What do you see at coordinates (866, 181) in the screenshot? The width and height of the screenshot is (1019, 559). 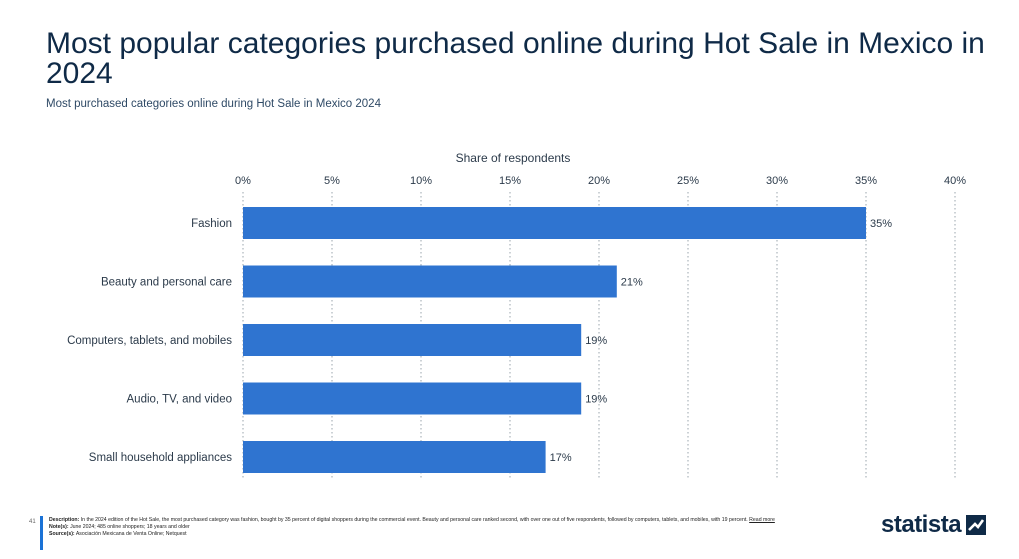 I see `x-tick-label: 35%` at bounding box center [866, 181].